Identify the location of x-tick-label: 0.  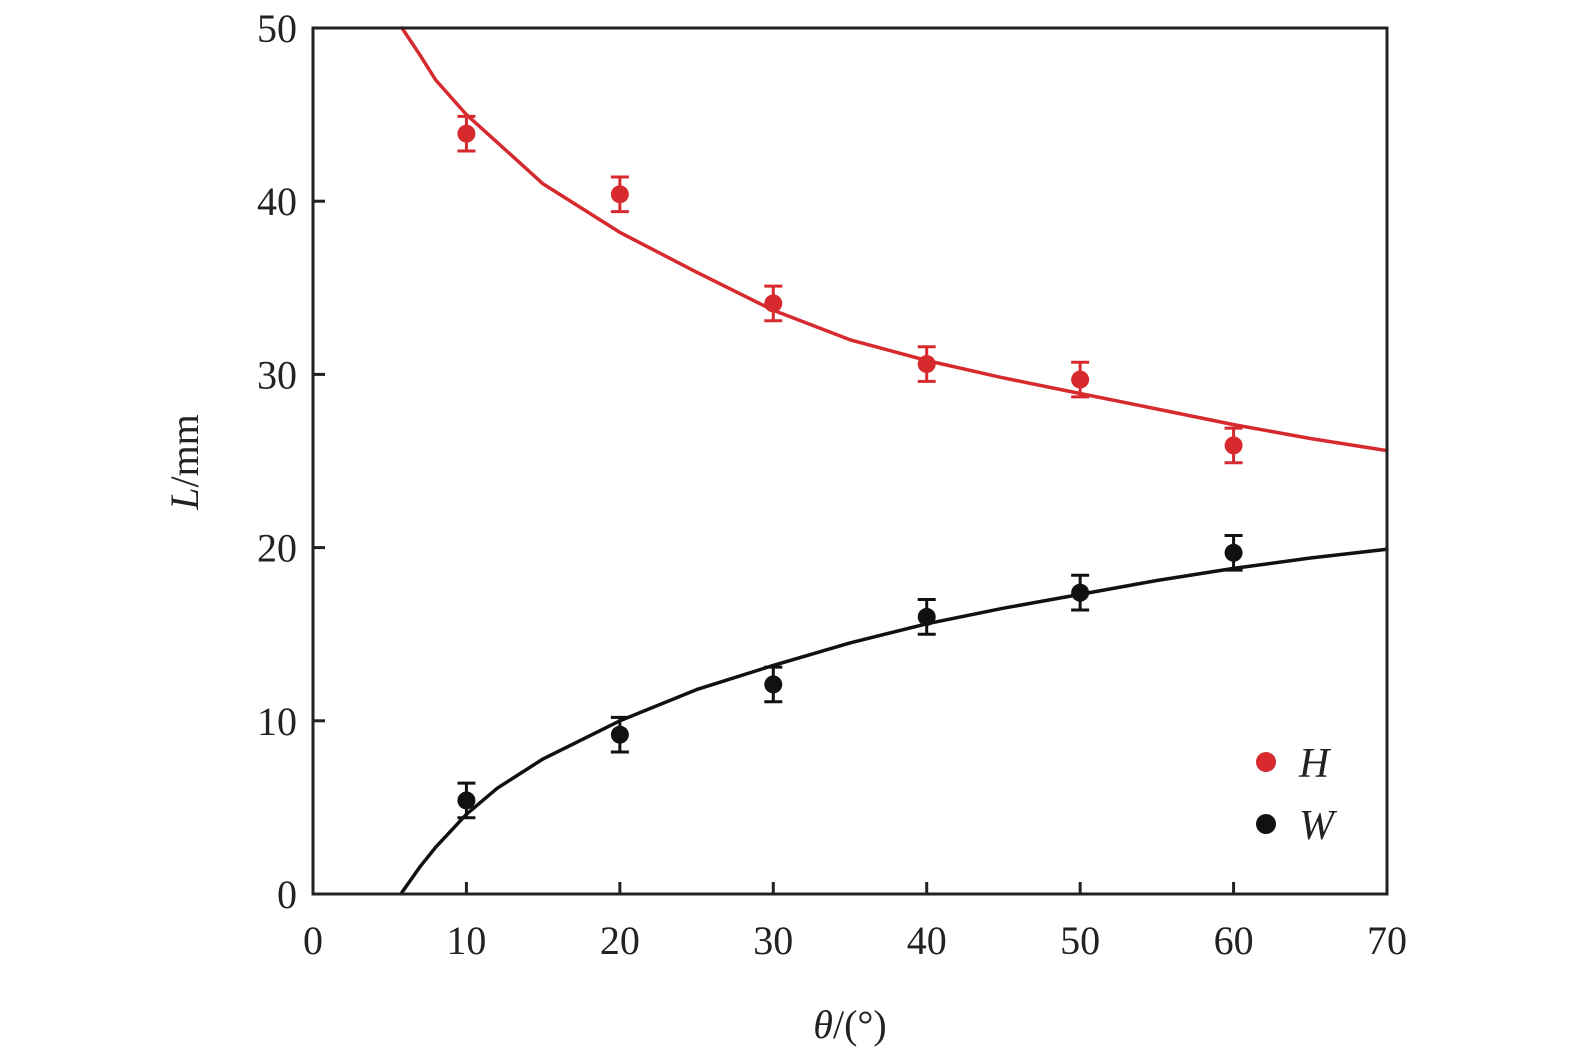
(313, 940).